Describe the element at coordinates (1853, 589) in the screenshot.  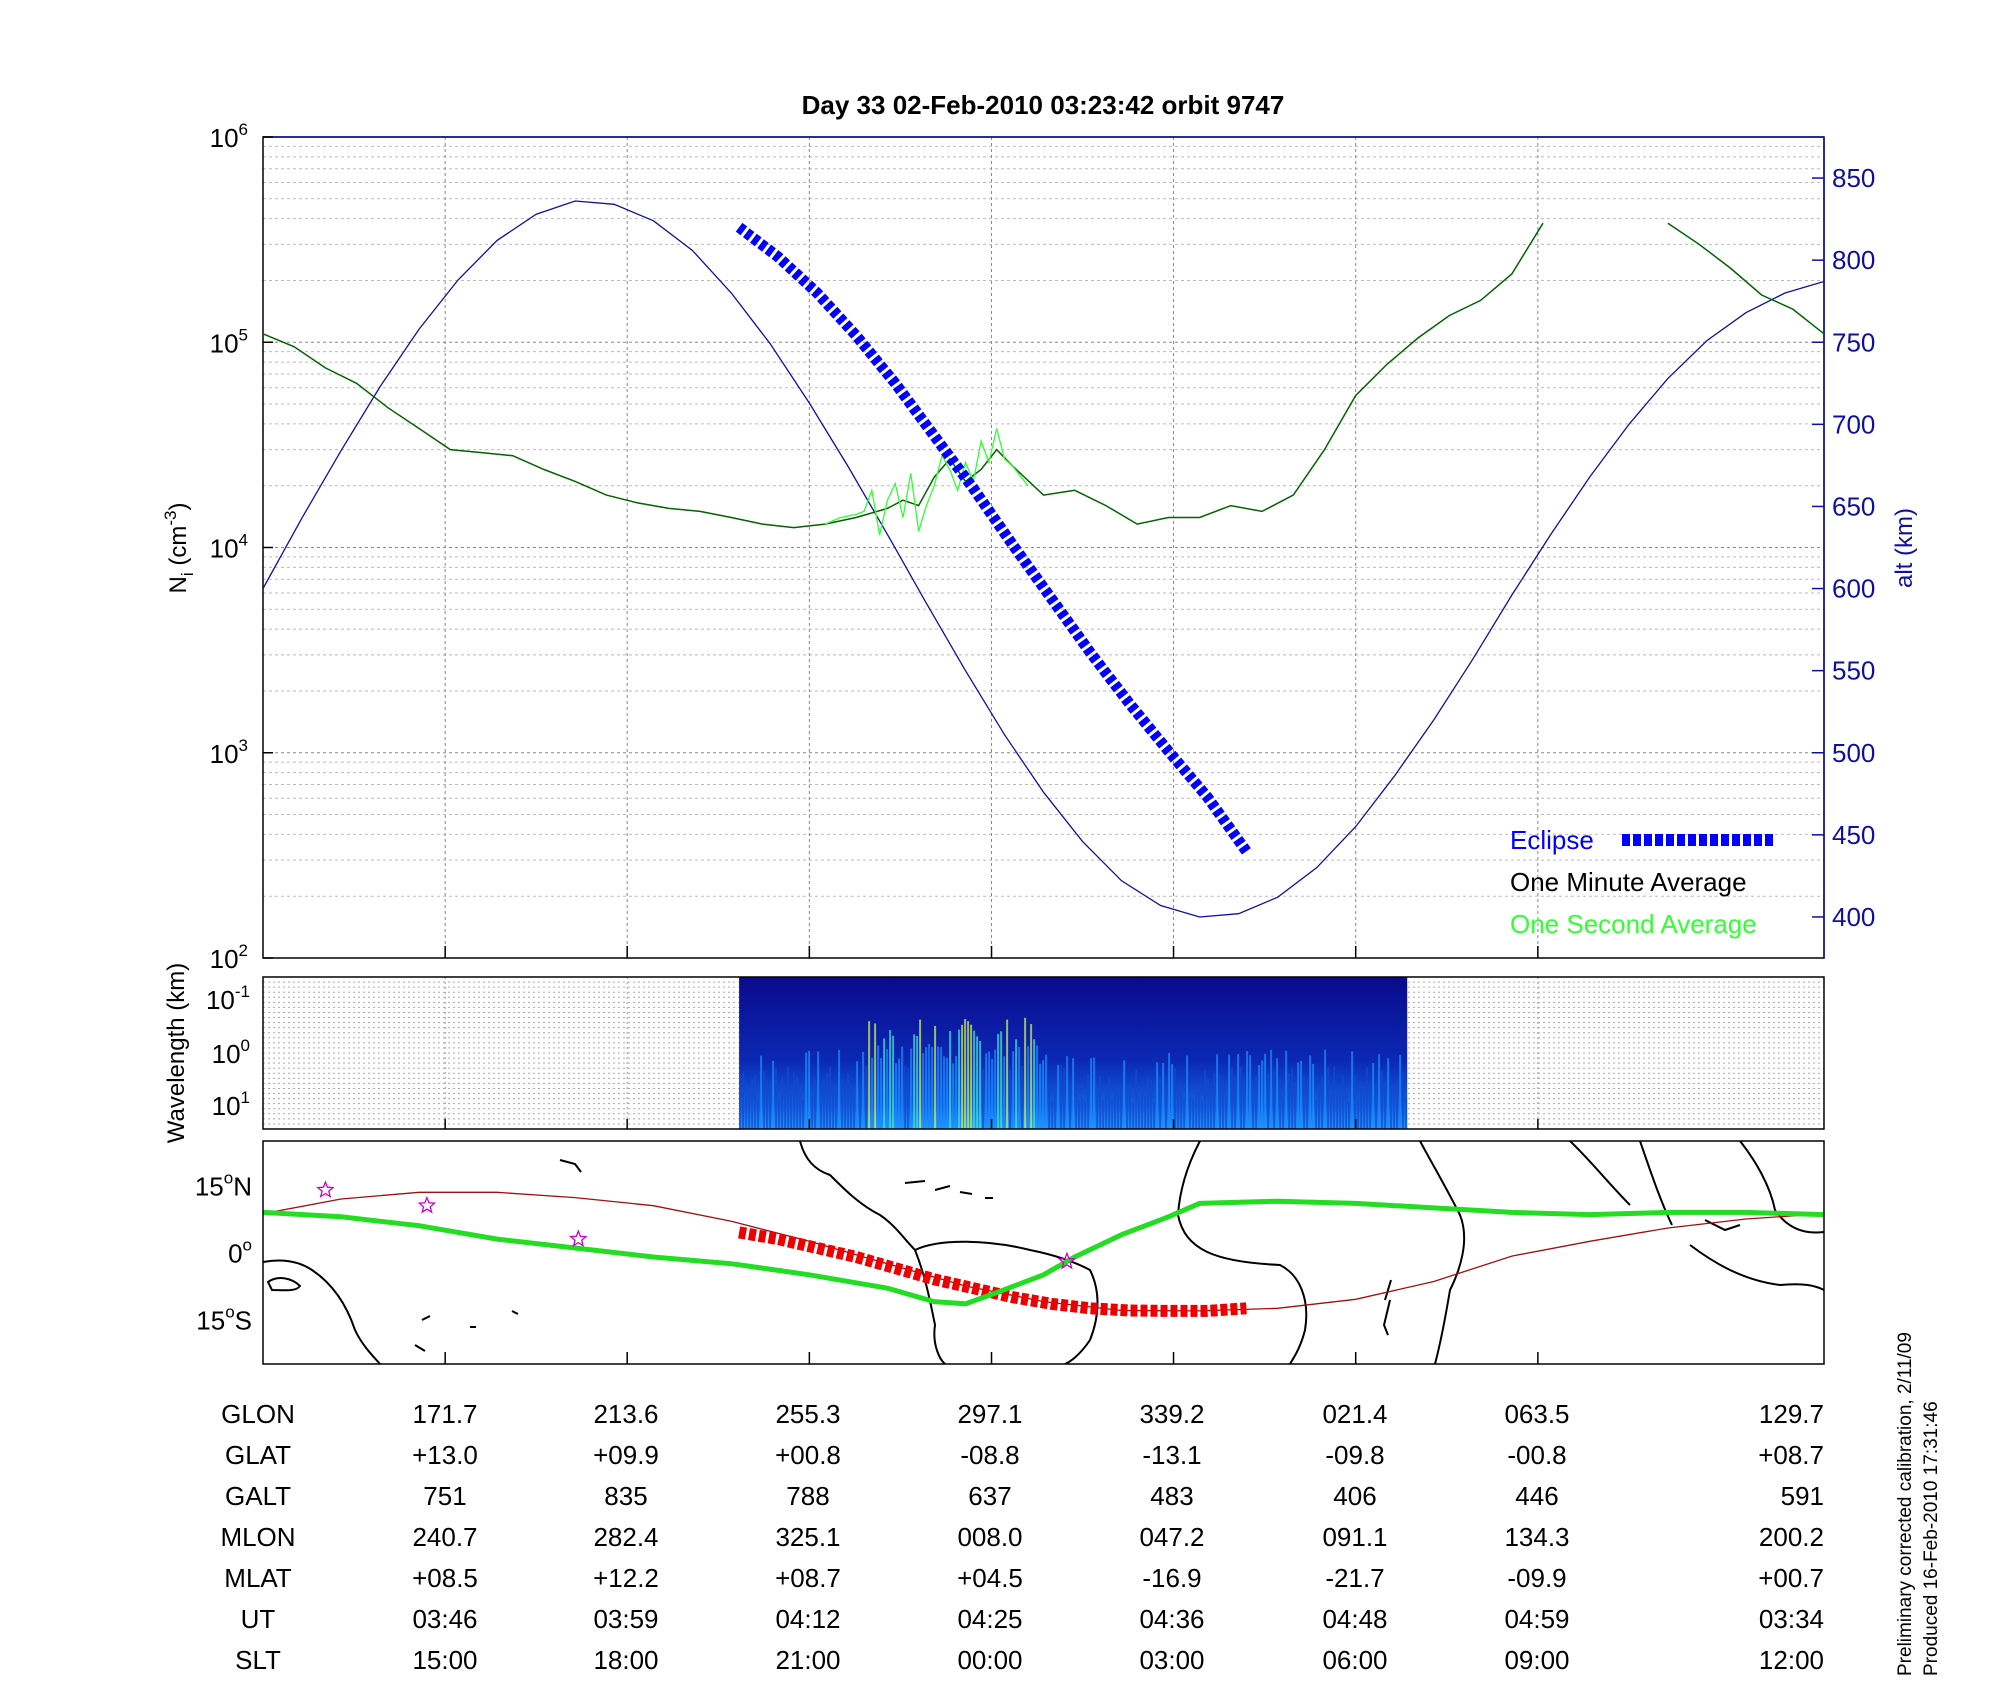
I see `altitude-y-tick-label: 600` at that location.